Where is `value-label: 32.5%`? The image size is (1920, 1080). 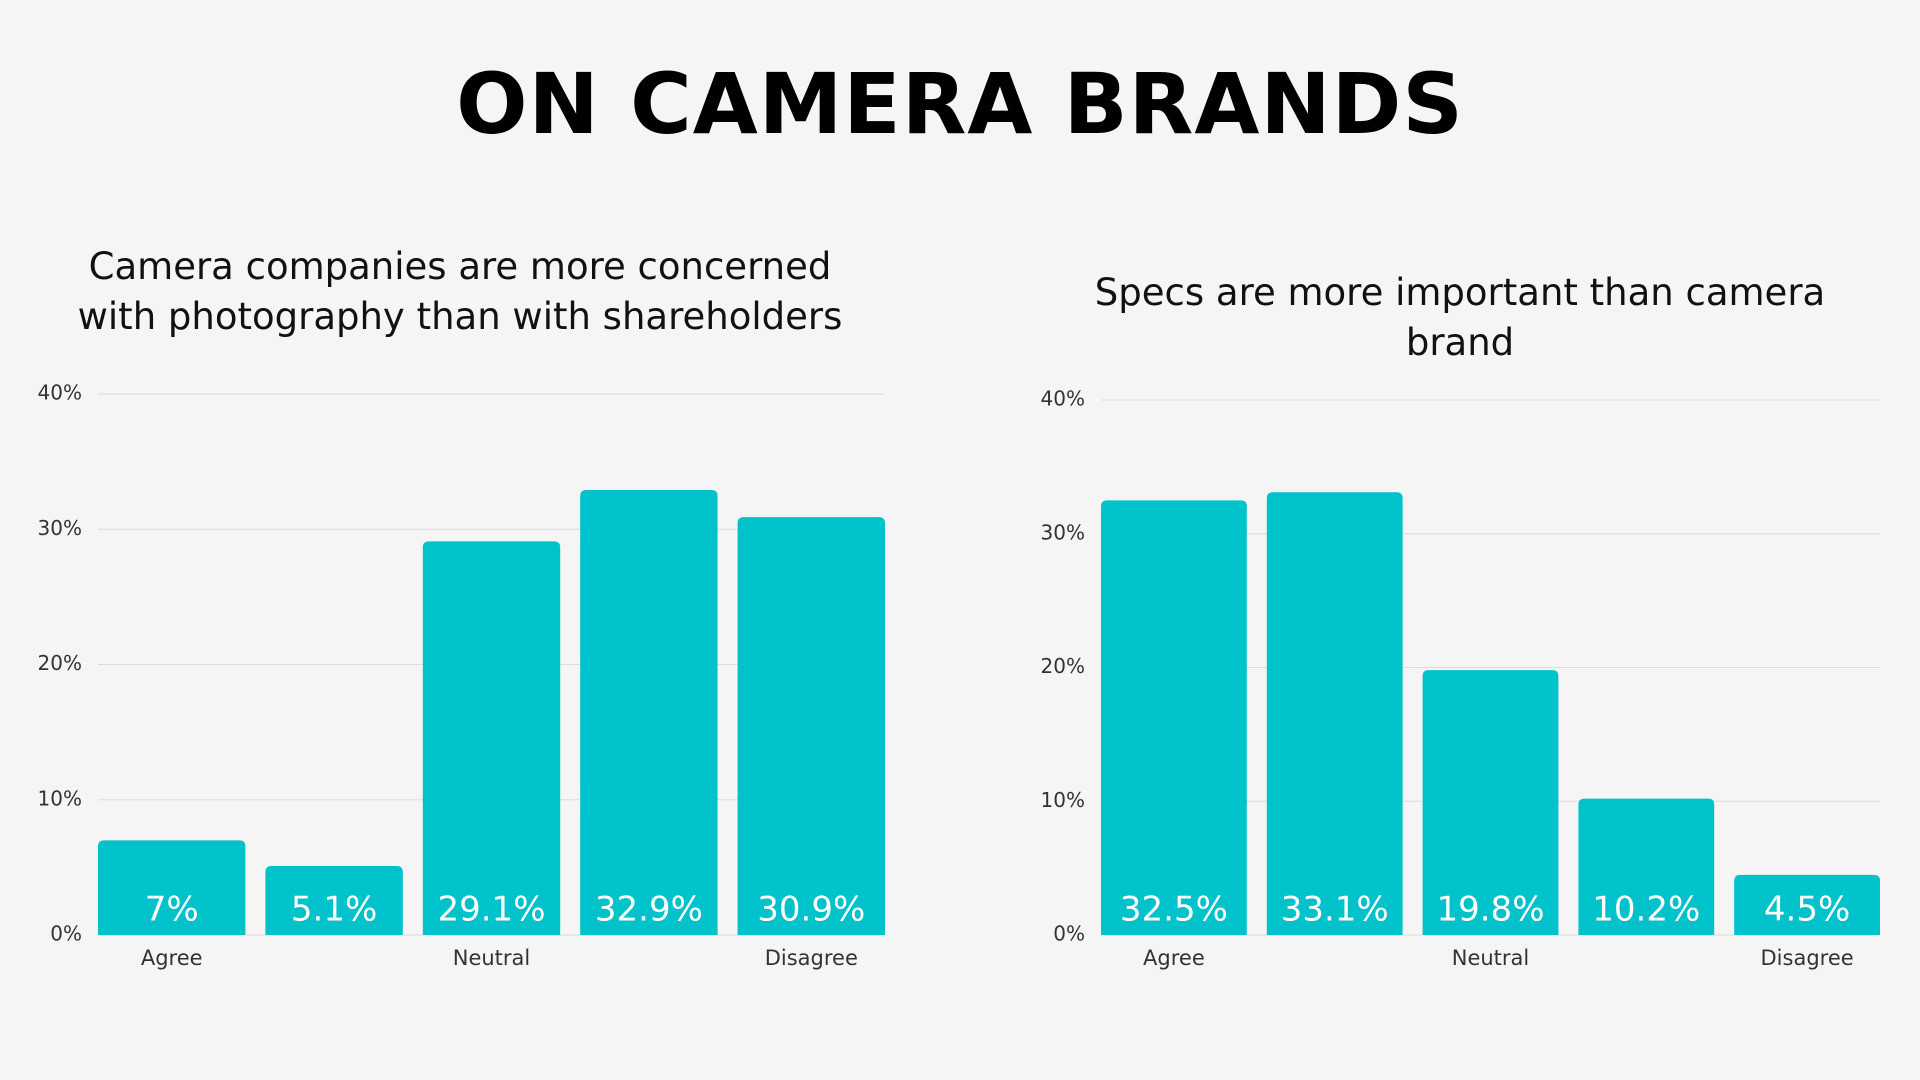
value-label: 32.5% is located at coordinates (1174, 910).